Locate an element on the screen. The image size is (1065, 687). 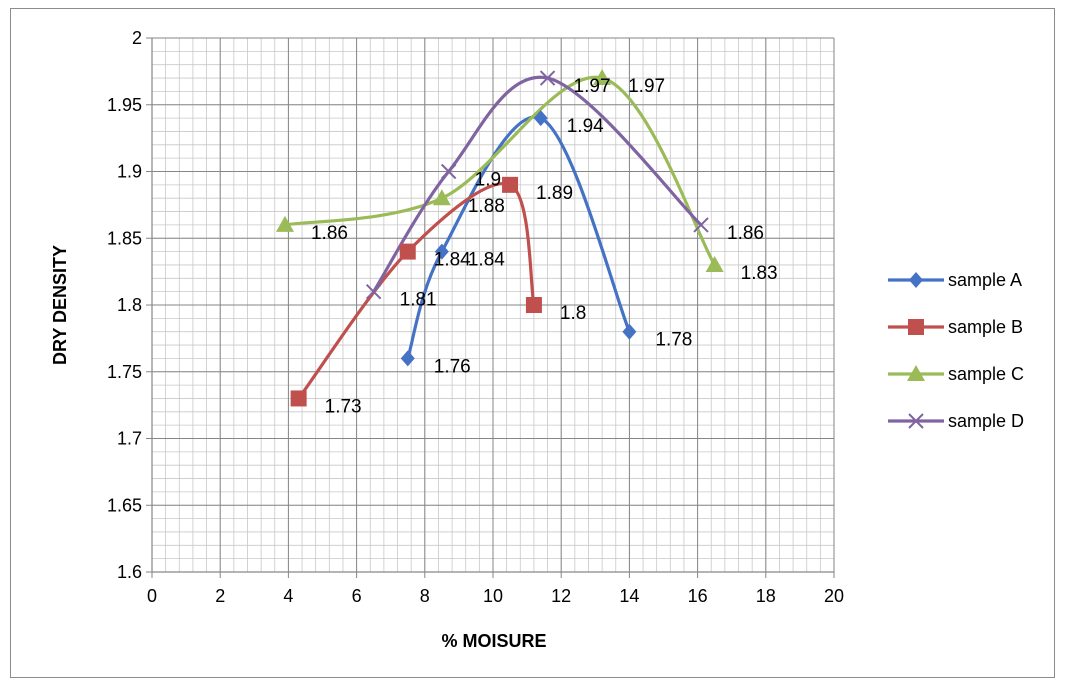
y-tick-label: 1.9 is located at coordinates (129, 172).